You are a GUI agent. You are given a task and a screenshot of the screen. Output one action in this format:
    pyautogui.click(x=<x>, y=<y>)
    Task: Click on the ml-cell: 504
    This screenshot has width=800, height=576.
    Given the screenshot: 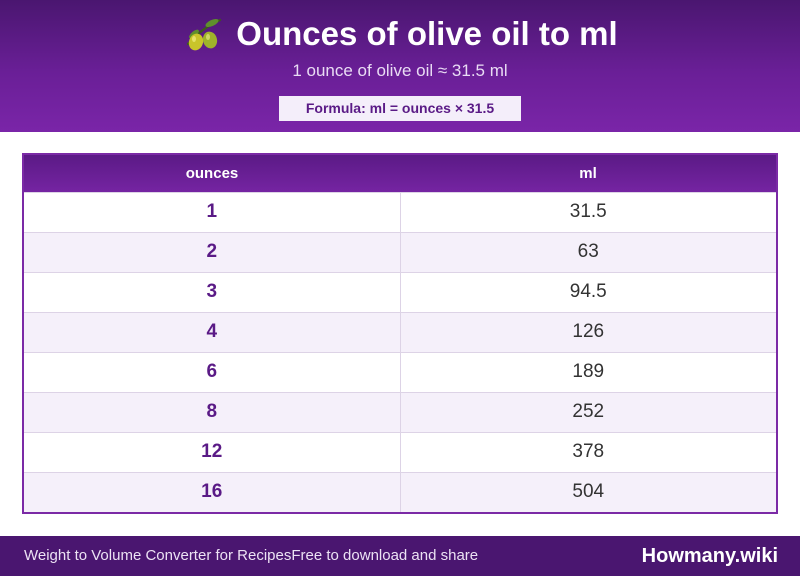 What is the action you would take?
    pyautogui.click(x=587, y=491)
    